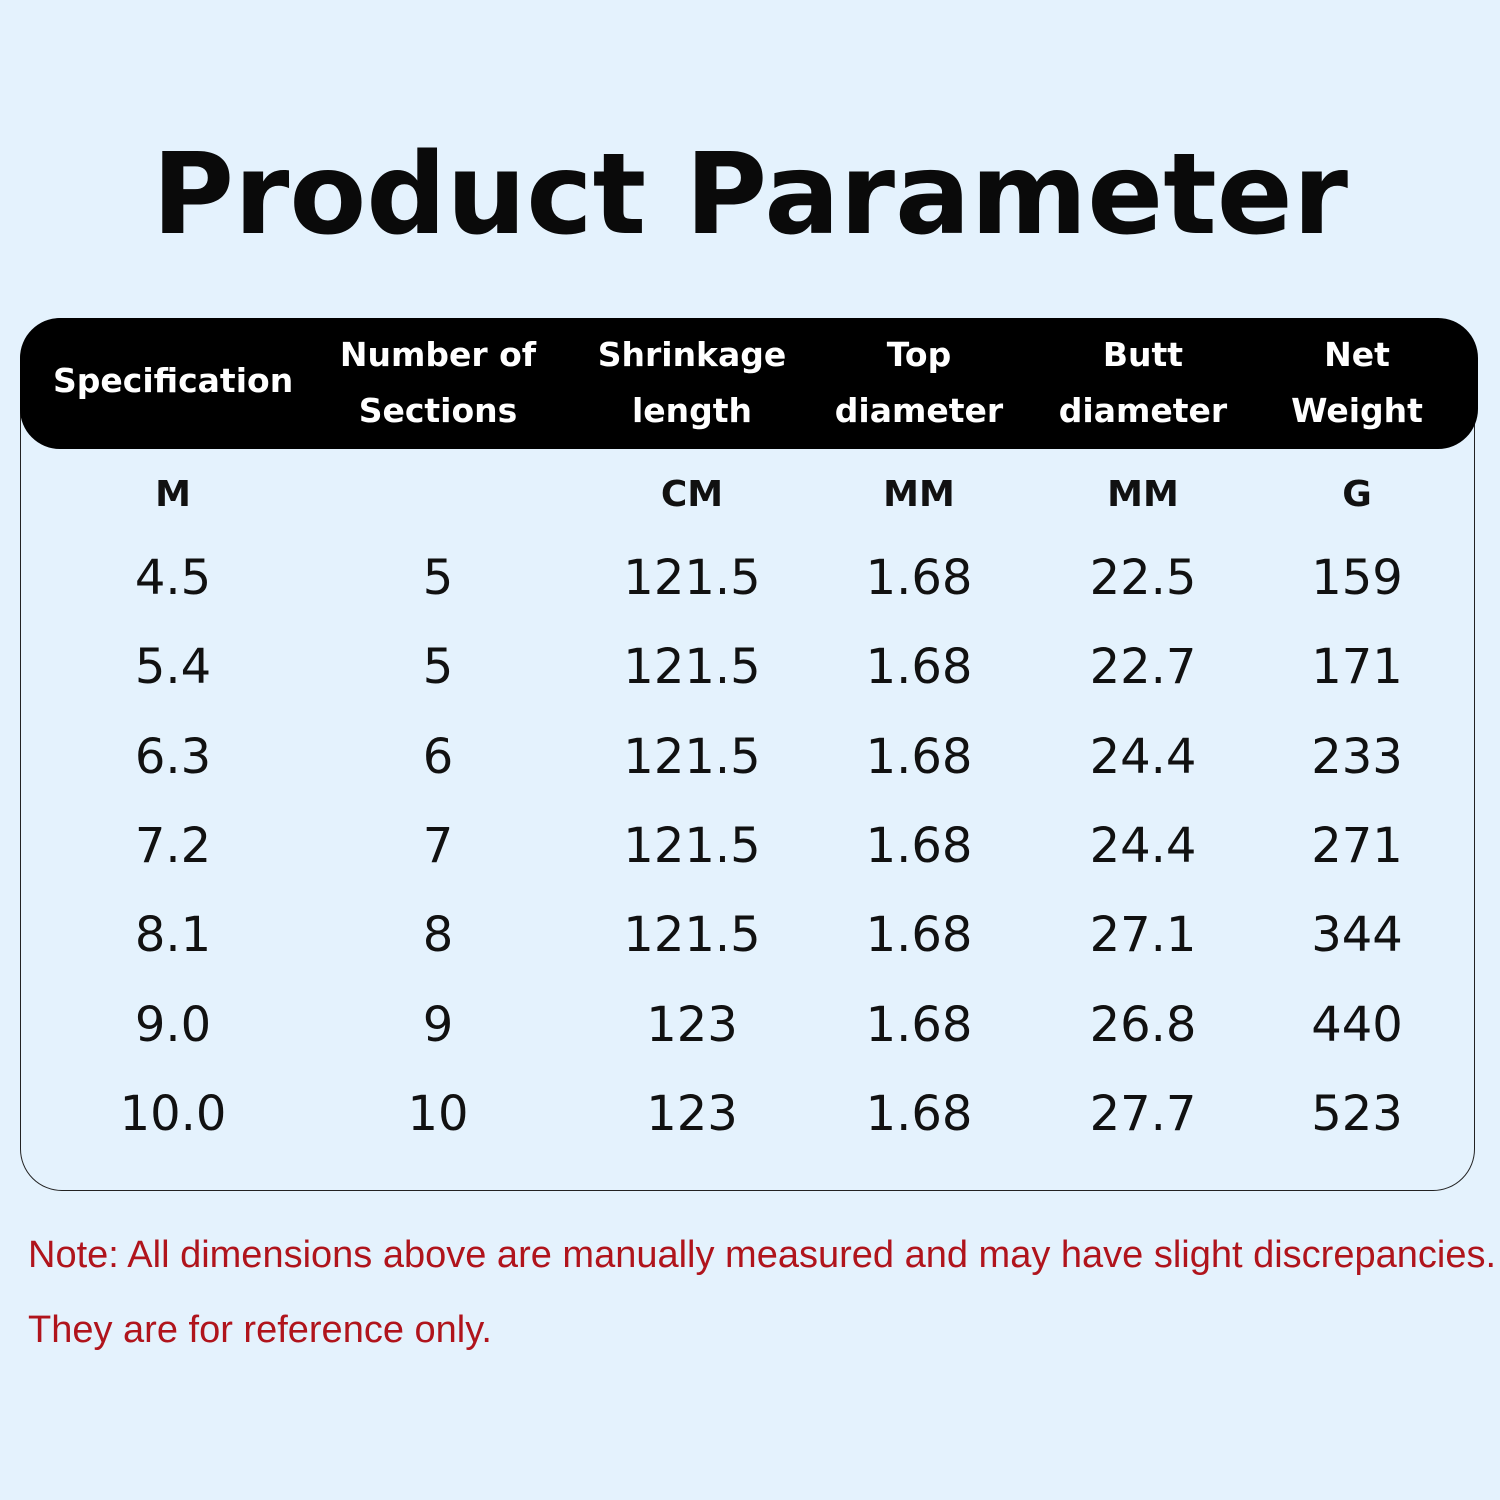  What do you see at coordinates (438, 410) in the screenshot?
I see `column-header: Sections` at bounding box center [438, 410].